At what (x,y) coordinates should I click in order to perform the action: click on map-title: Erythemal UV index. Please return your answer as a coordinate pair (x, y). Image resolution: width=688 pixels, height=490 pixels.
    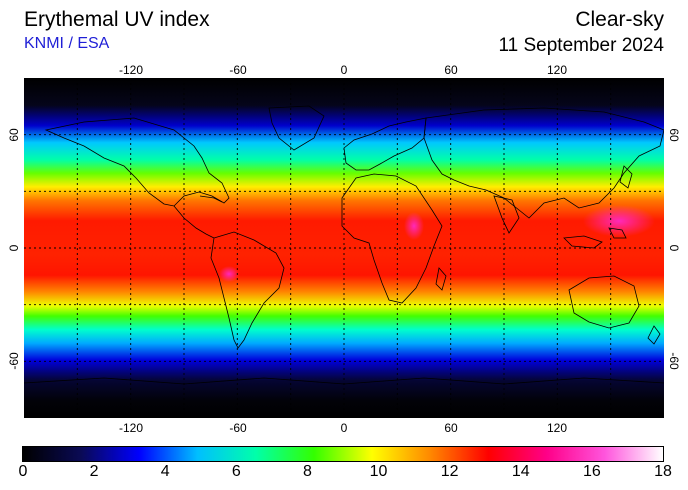
    Looking at the image, I should click on (117, 19).